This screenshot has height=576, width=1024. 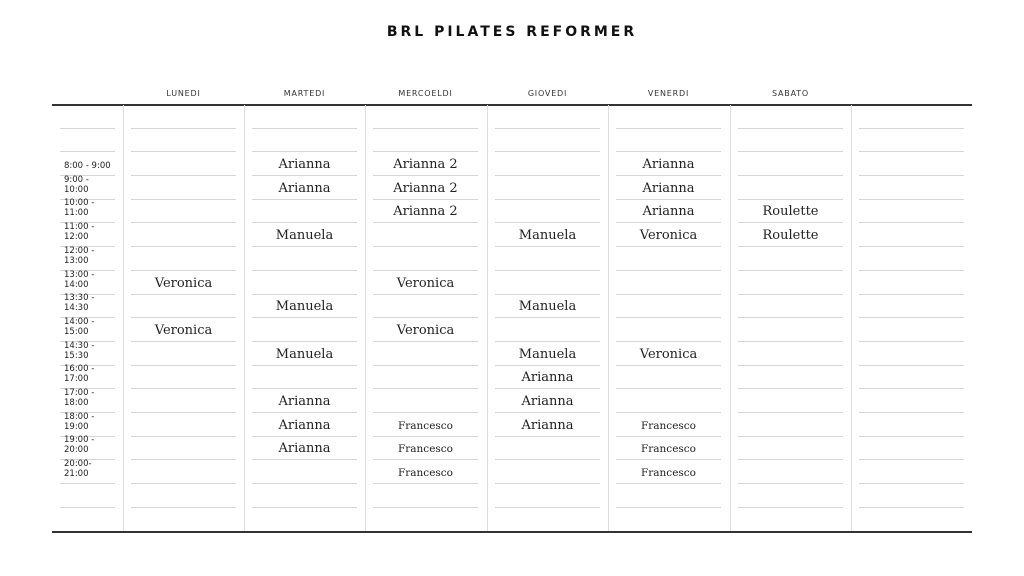 What do you see at coordinates (425, 188) in the screenshot?
I see `instructor-name: Arianna 2` at bounding box center [425, 188].